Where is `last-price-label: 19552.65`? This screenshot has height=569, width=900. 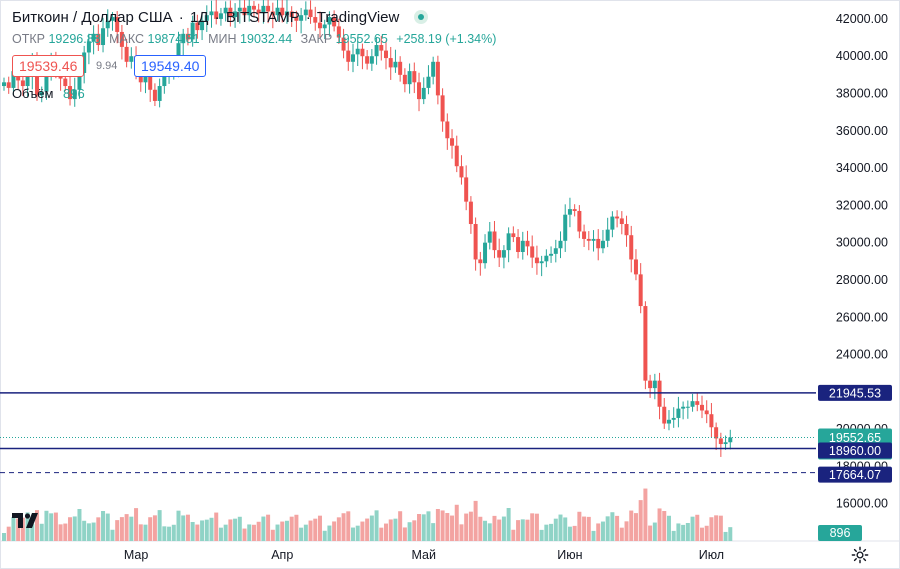
last-price-label: 19552.65 is located at coordinates (855, 438).